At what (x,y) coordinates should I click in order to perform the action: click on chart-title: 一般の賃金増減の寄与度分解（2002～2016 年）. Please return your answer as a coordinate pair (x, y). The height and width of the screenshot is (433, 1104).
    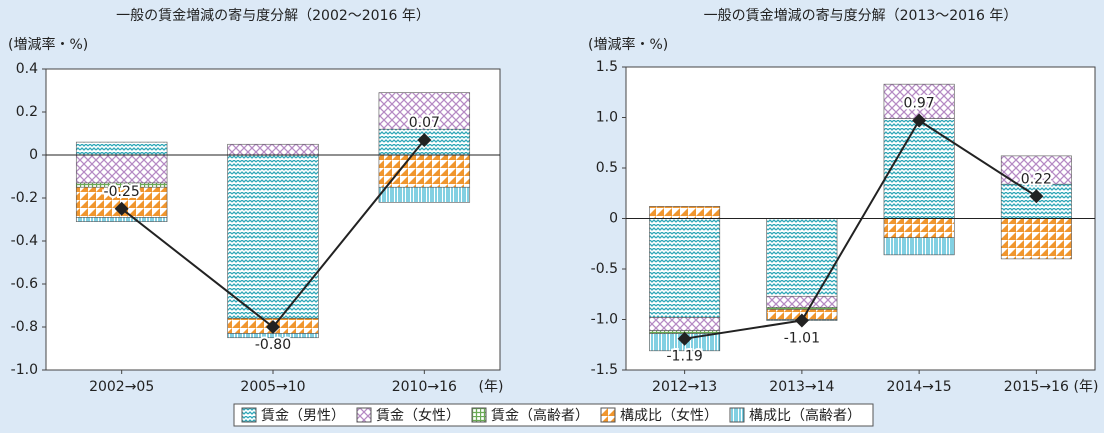
    Looking at the image, I should click on (273, 15).